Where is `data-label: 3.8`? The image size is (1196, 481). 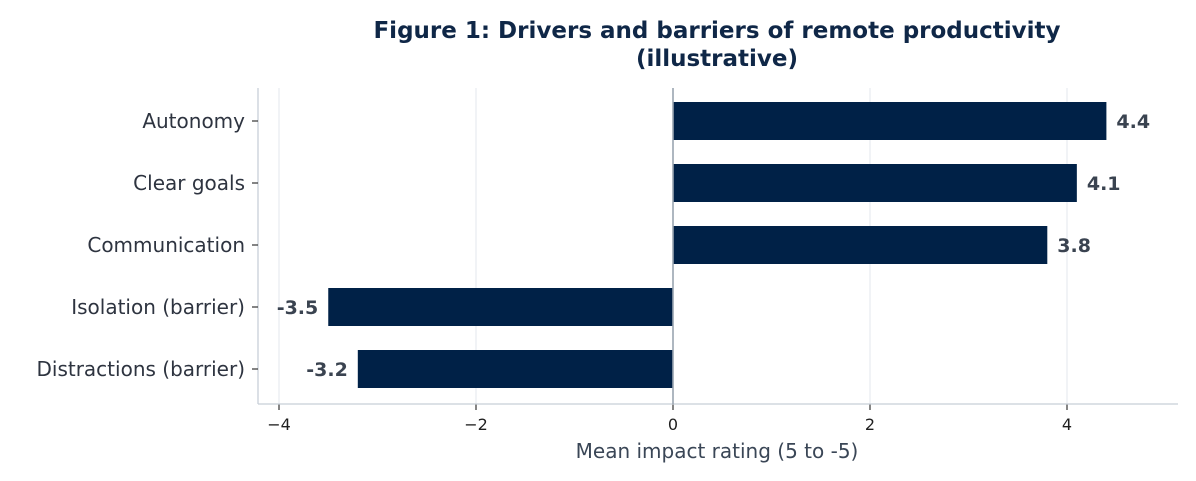
data-label: 3.8 is located at coordinates (1074, 246).